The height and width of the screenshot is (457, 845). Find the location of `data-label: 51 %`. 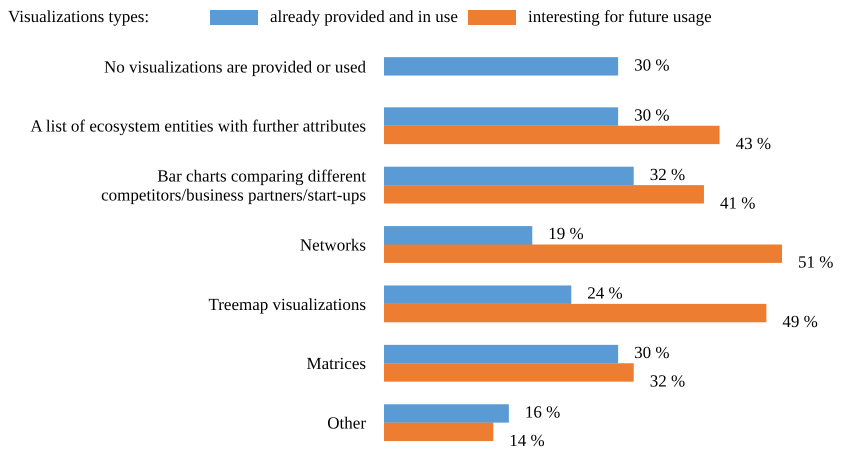

data-label: 51 % is located at coordinates (816, 262).